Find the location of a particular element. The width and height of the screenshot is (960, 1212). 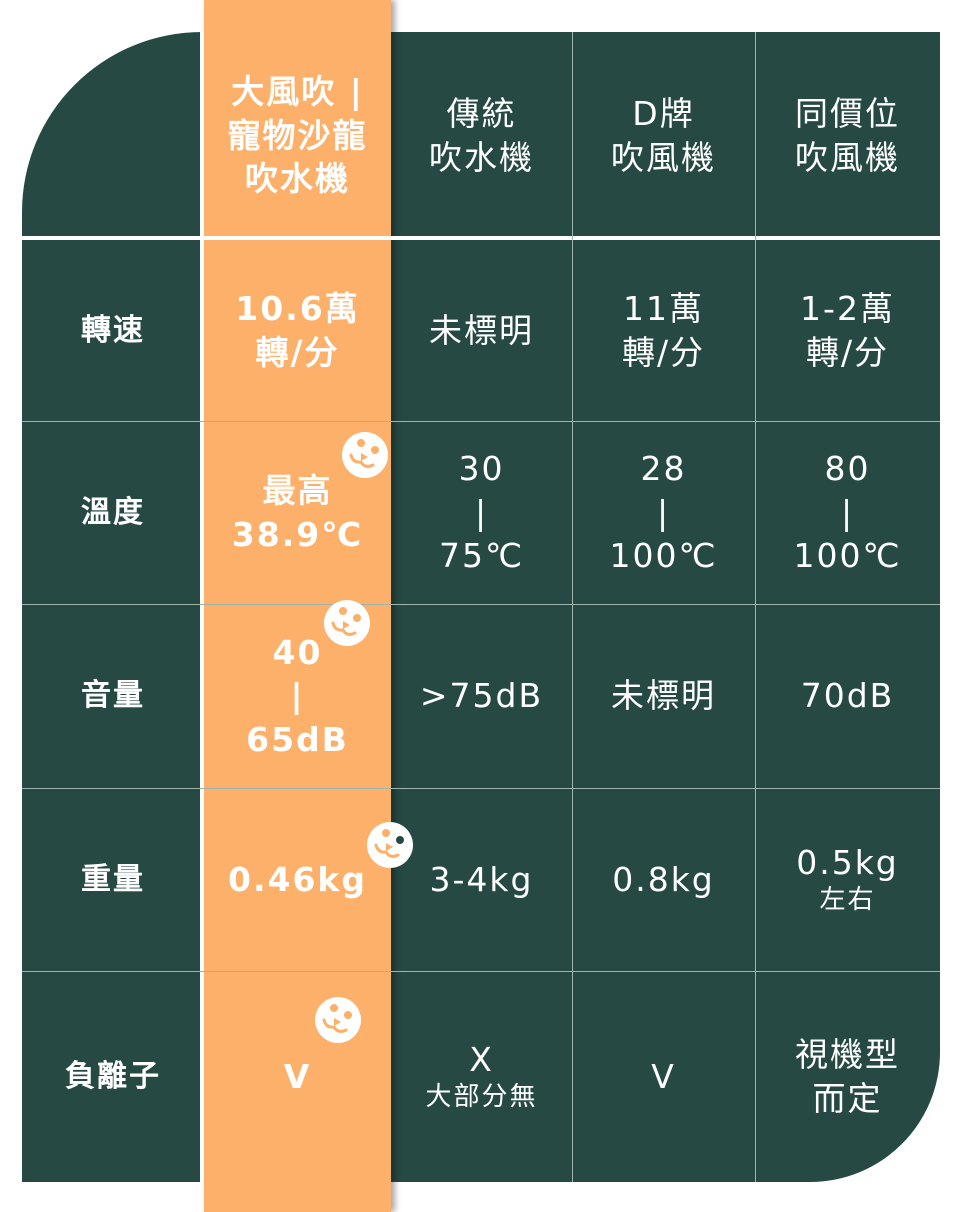

cell-line: 0.46kg is located at coordinates (297, 879).